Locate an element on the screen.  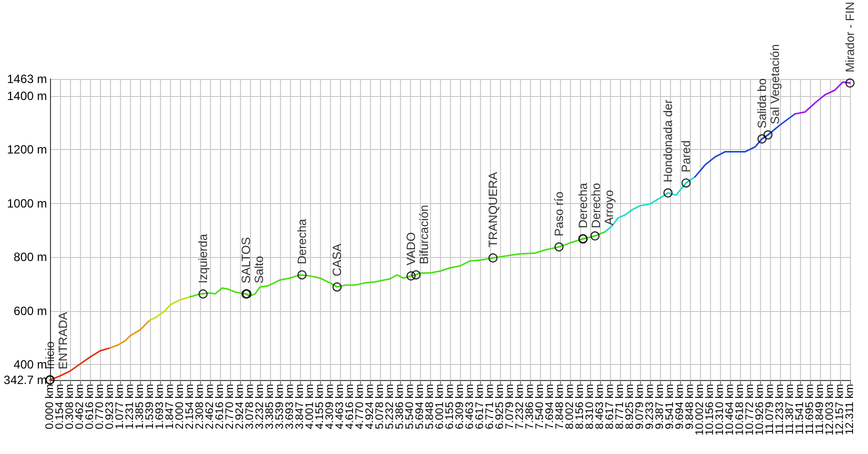
x-tick-label: 1.693 km is located at coordinates (160, 407).